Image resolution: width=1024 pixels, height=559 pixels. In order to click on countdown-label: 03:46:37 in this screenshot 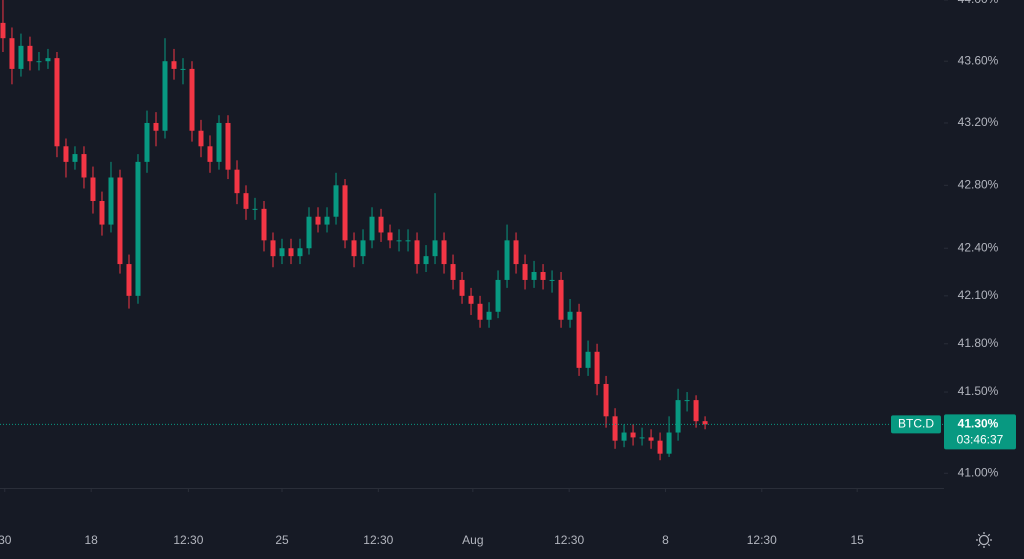, I will do `click(980, 440)`.